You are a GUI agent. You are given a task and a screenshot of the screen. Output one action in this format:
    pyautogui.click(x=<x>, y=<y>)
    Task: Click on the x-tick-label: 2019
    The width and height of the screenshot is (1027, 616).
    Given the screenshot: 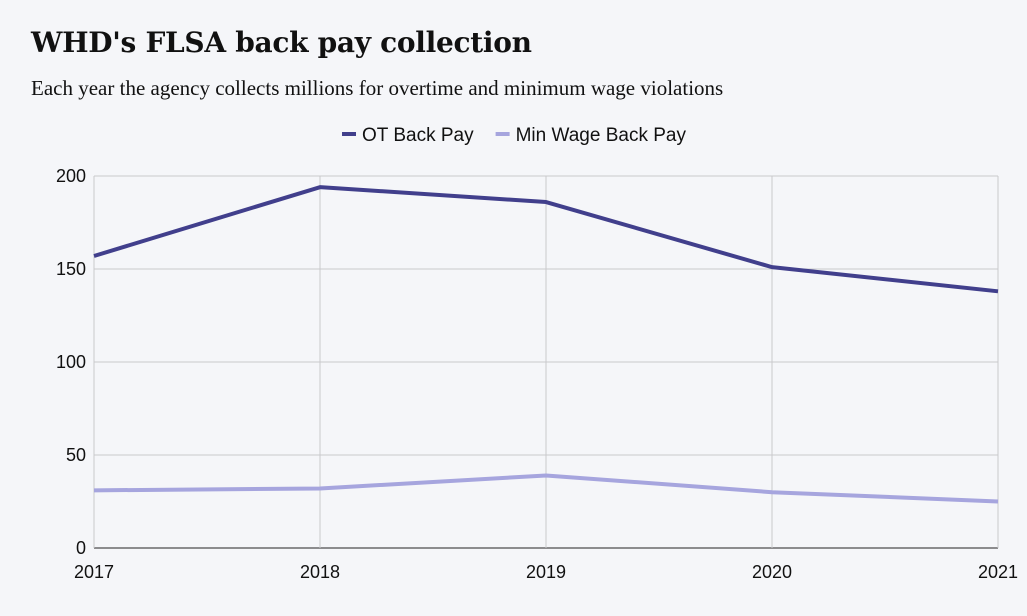 What is the action you would take?
    pyautogui.click(x=546, y=572)
    